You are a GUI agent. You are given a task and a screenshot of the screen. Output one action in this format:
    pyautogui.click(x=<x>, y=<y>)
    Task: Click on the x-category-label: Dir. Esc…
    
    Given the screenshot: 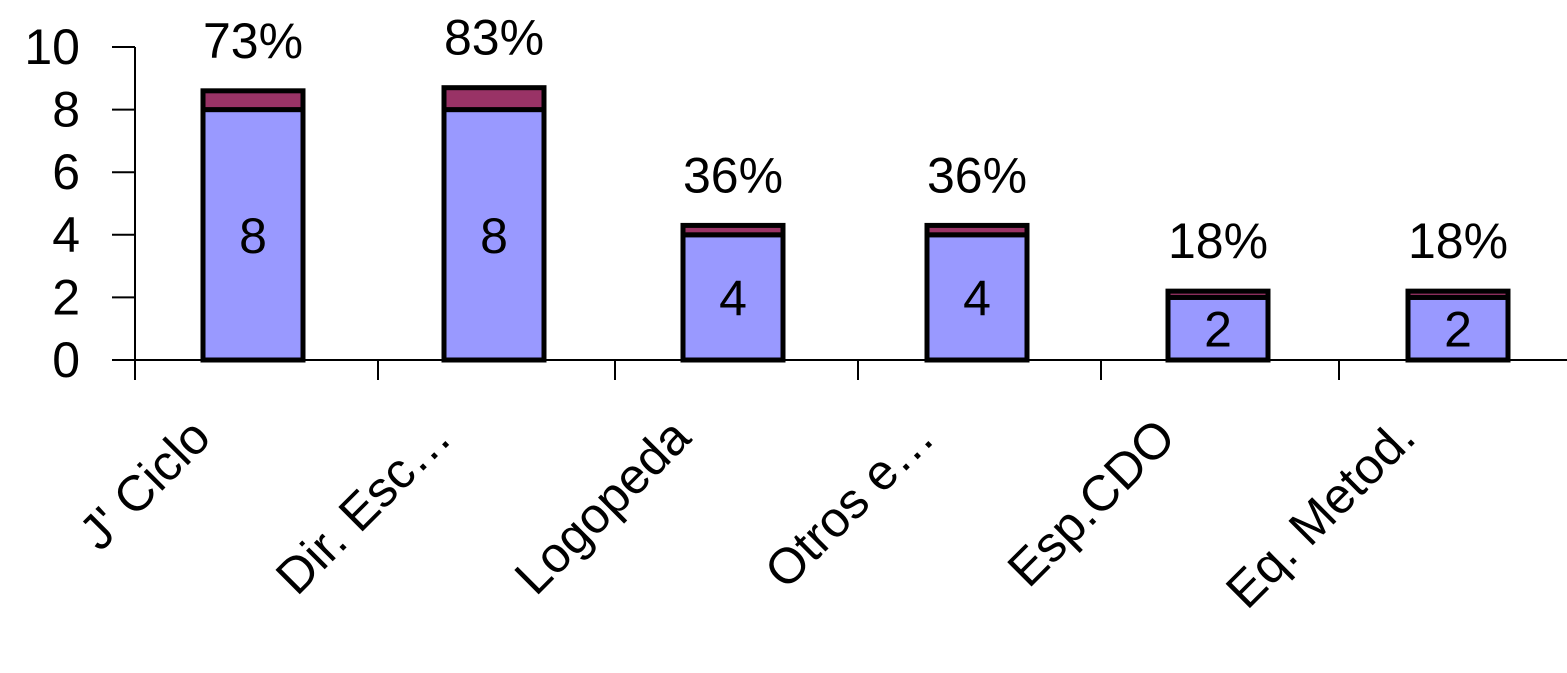 What is the action you would take?
    pyautogui.click(x=363, y=506)
    